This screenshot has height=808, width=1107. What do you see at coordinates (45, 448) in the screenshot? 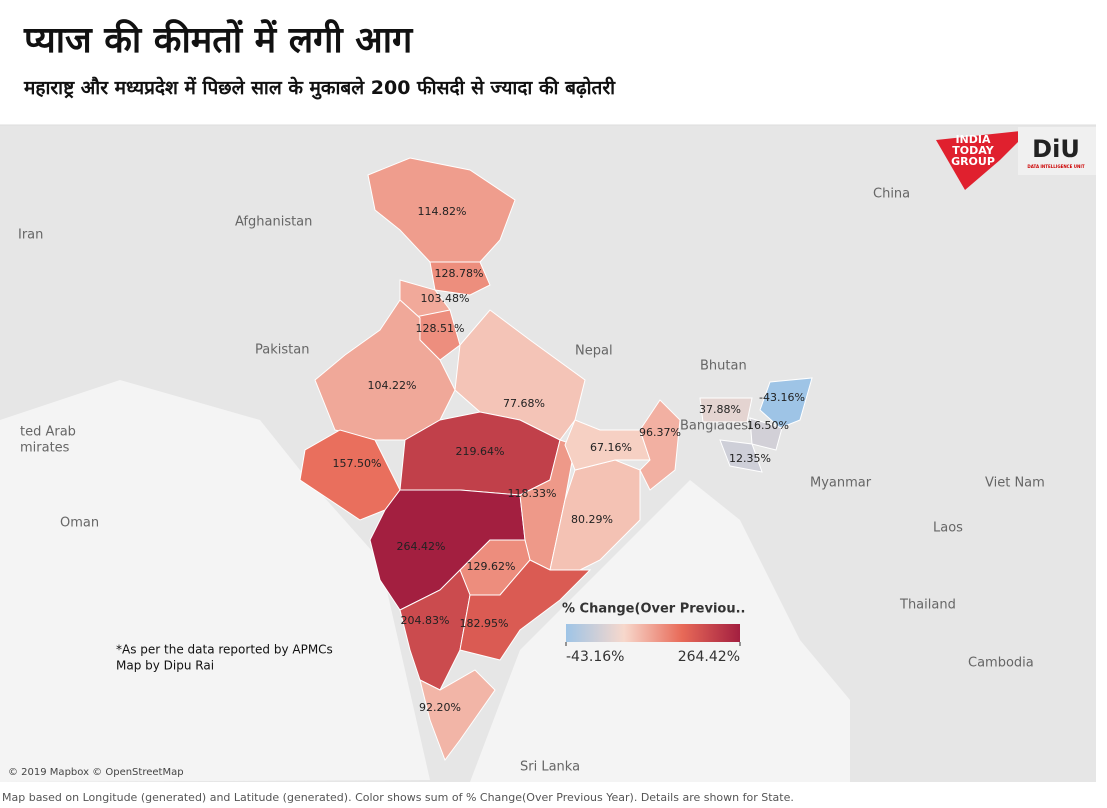
I see `basemap-label: mirates` at bounding box center [45, 448].